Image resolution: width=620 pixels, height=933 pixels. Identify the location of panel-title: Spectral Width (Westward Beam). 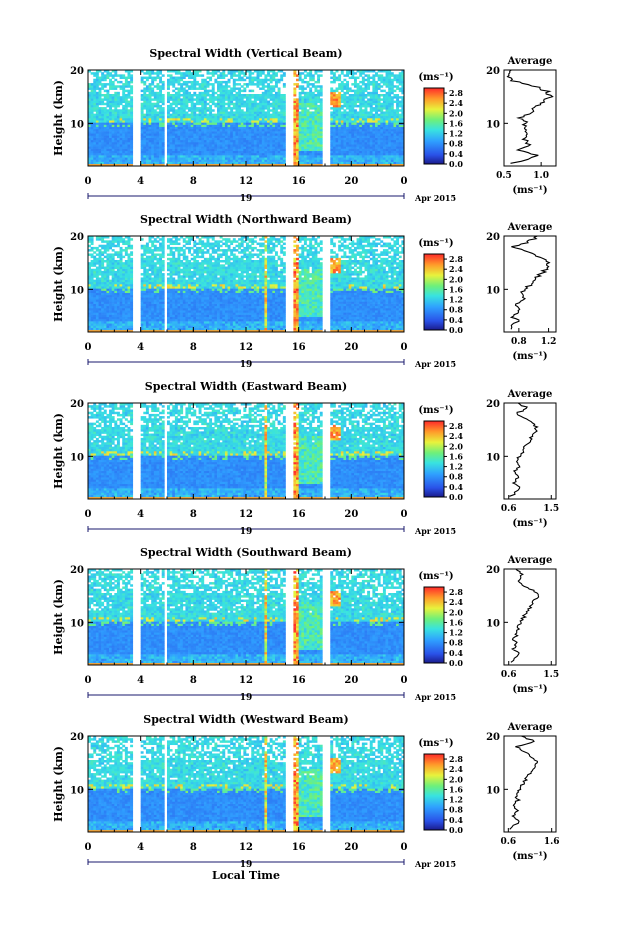
(245, 719).